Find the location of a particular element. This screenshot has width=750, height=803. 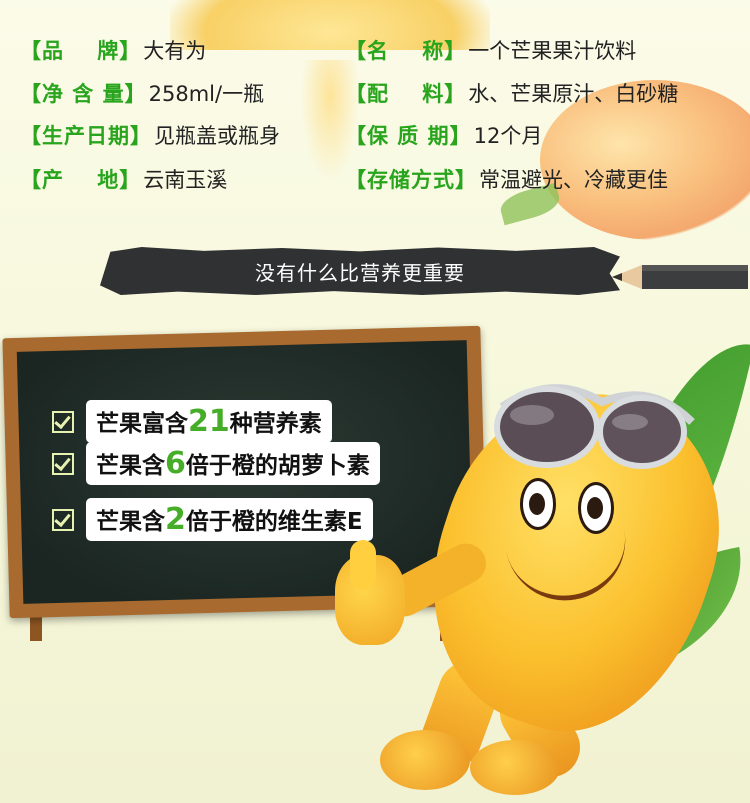

spec-row-volume: 【净 含 量】 258ml/一瓶 is located at coordinates (142, 93).